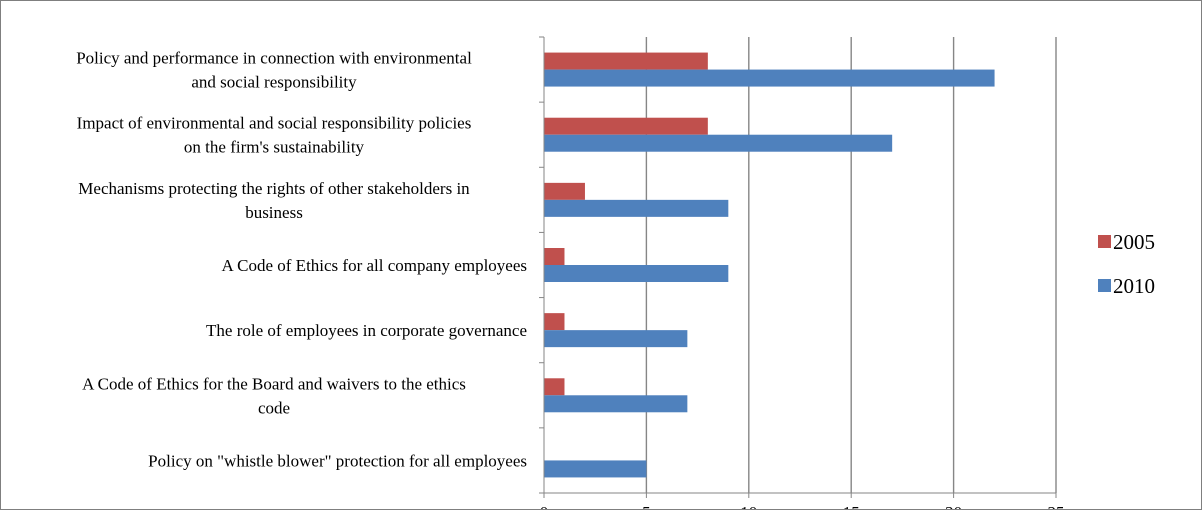 The image size is (1202, 510). What do you see at coordinates (1134, 242) in the screenshot?
I see `legend-label-2005: 2005` at bounding box center [1134, 242].